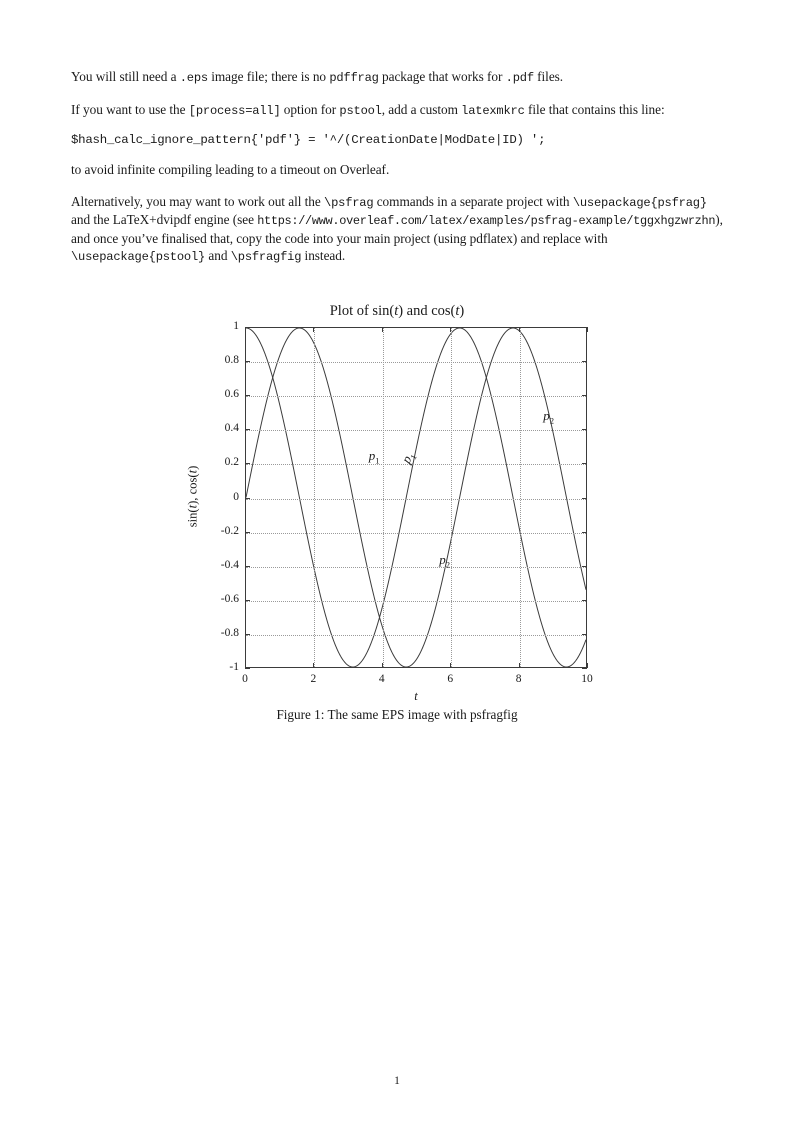 This screenshot has width=794, height=1123. I want to click on plot-title-prefix: Plot of sin(, so click(362, 311).